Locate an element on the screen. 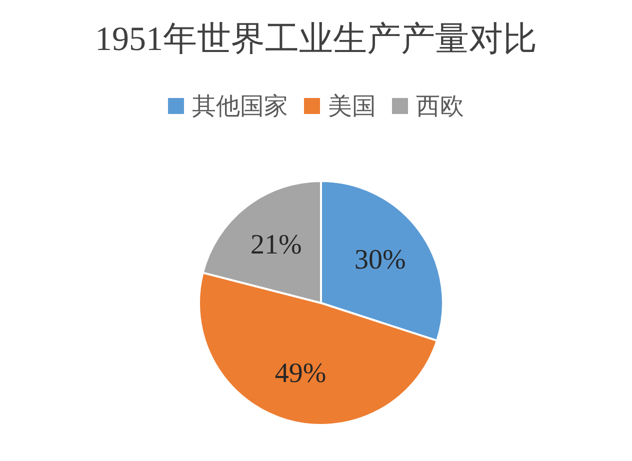 The image size is (632, 461). legend-label: 美国 is located at coordinates (352, 106).